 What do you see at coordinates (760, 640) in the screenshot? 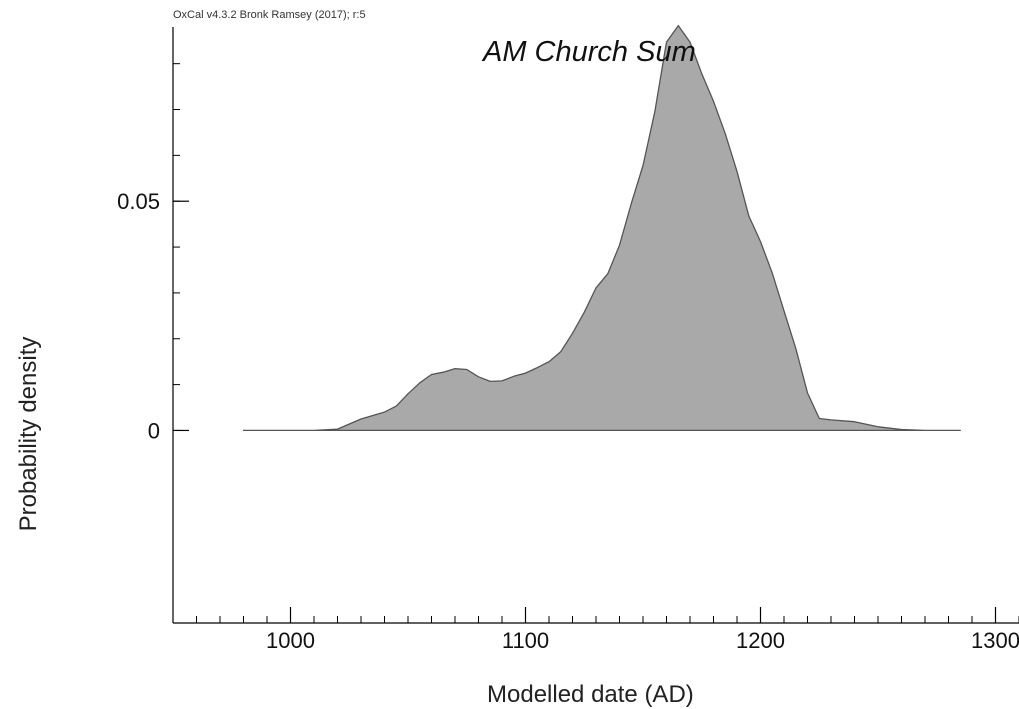
I see `x-tick-label: 1200` at bounding box center [760, 640].